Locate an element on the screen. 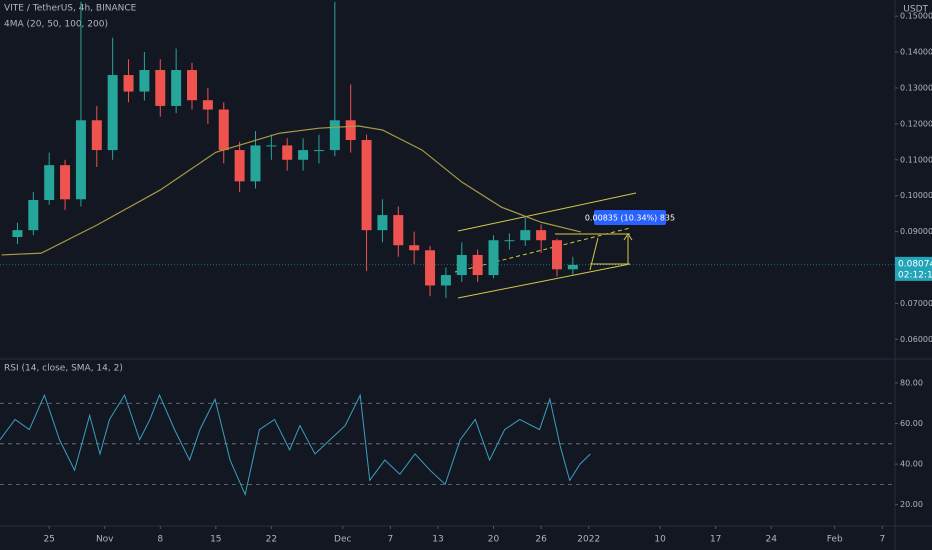  rsi-title: RSI (14, close, SMA, 14, 2) is located at coordinates (63, 369).